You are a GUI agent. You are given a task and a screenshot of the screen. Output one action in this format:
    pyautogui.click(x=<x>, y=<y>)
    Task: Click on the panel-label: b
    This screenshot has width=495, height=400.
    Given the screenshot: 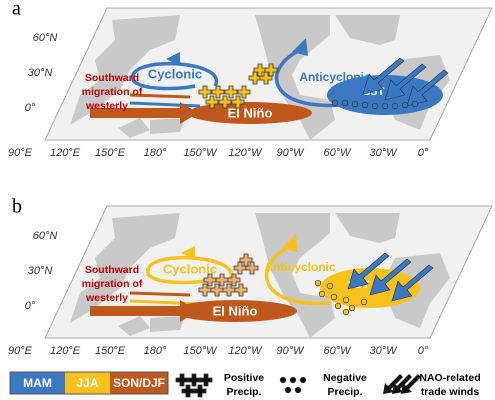 What is the action you would take?
    pyautogui.click(x=17, y=207)
    